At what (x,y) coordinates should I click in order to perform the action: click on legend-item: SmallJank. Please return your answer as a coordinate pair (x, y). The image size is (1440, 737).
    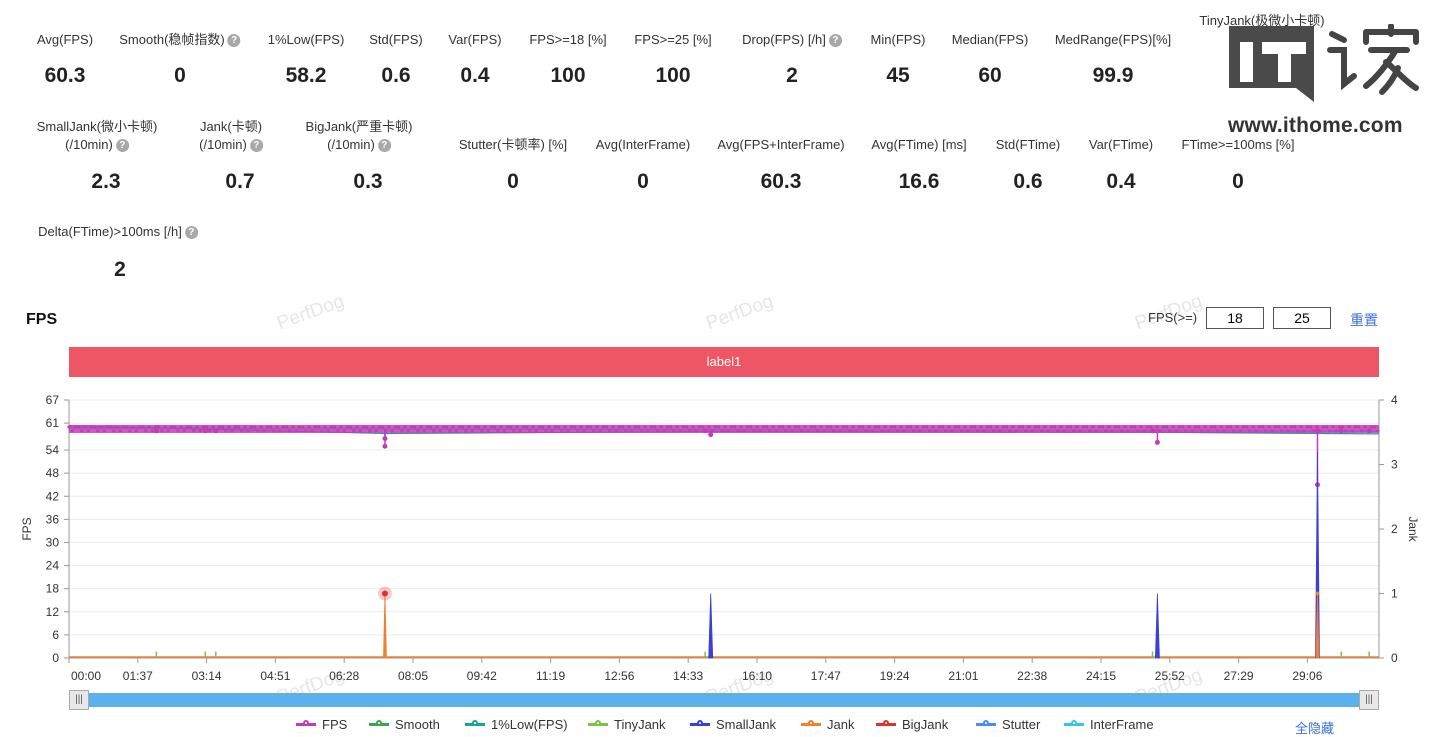
    Looking at the image, I should click on (733, 724).